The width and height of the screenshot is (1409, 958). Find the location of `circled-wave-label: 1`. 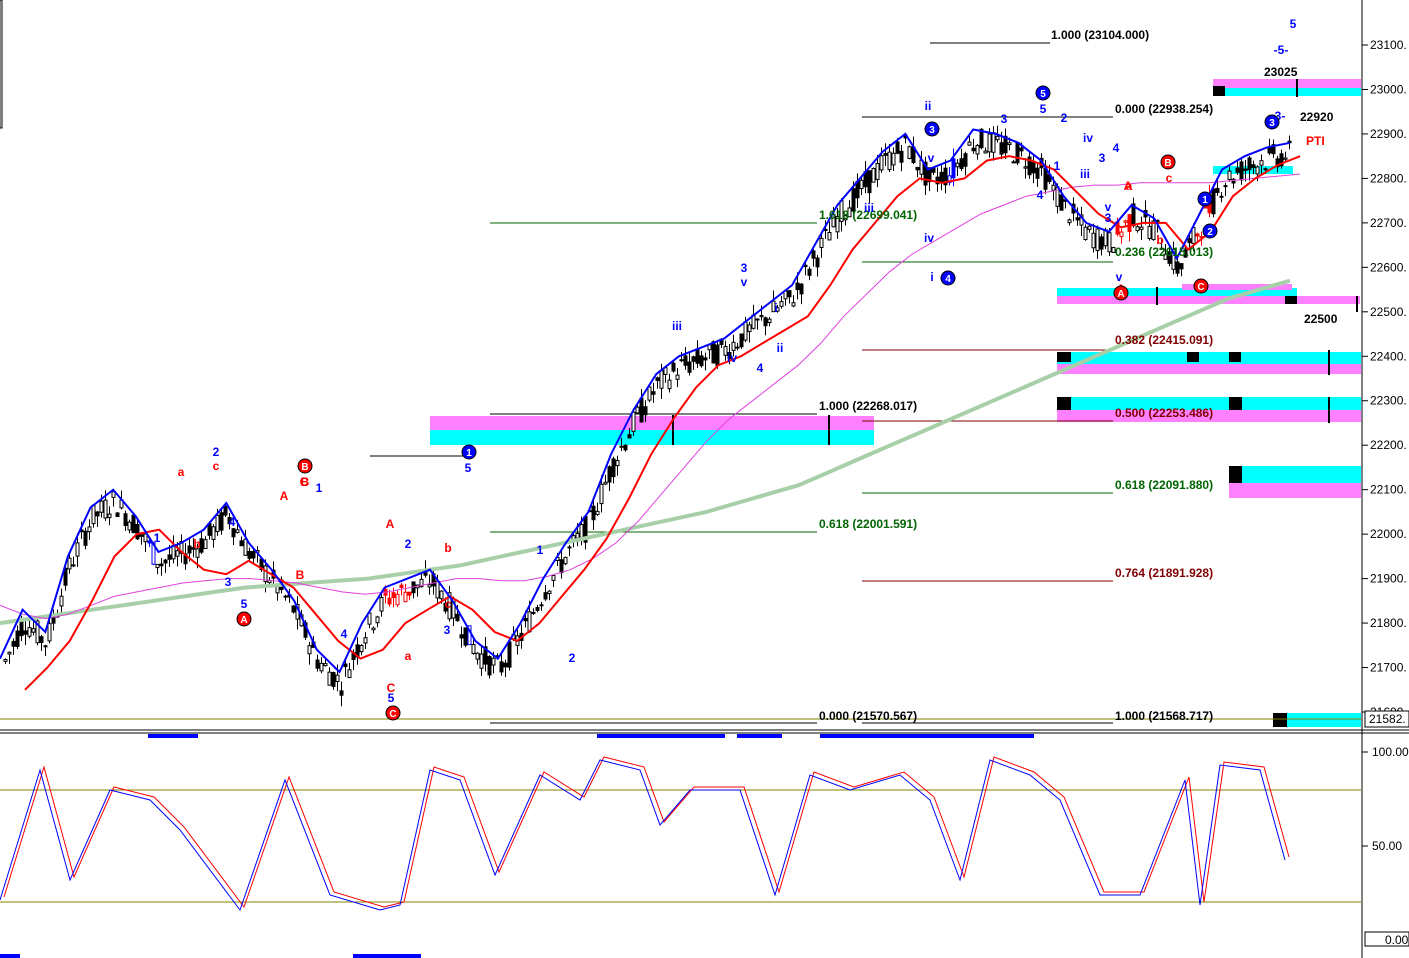

circled-wave-label: 1 is located at coordinates (1205, 200).